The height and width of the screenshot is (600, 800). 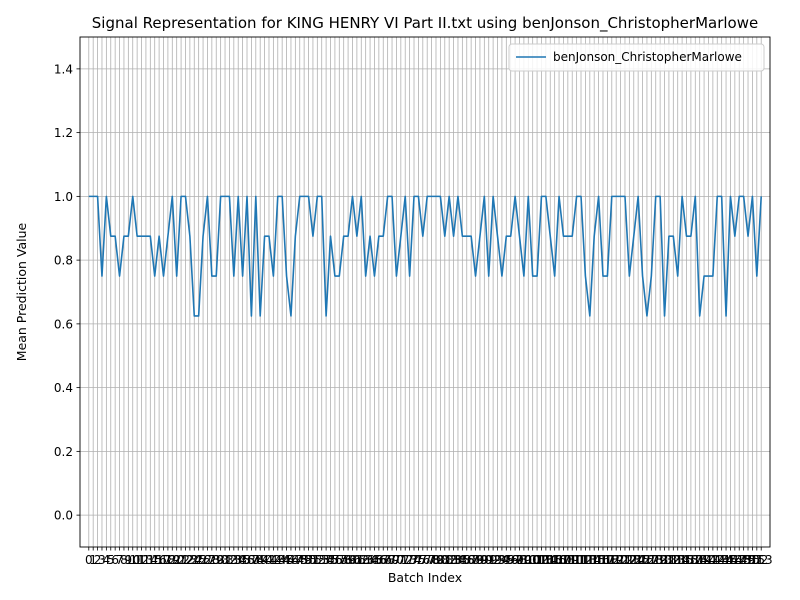 What do you see at coordinates (739, 560) in the screenshot?
I see `x-tick-label: 148` at bounding box center [739, 560].